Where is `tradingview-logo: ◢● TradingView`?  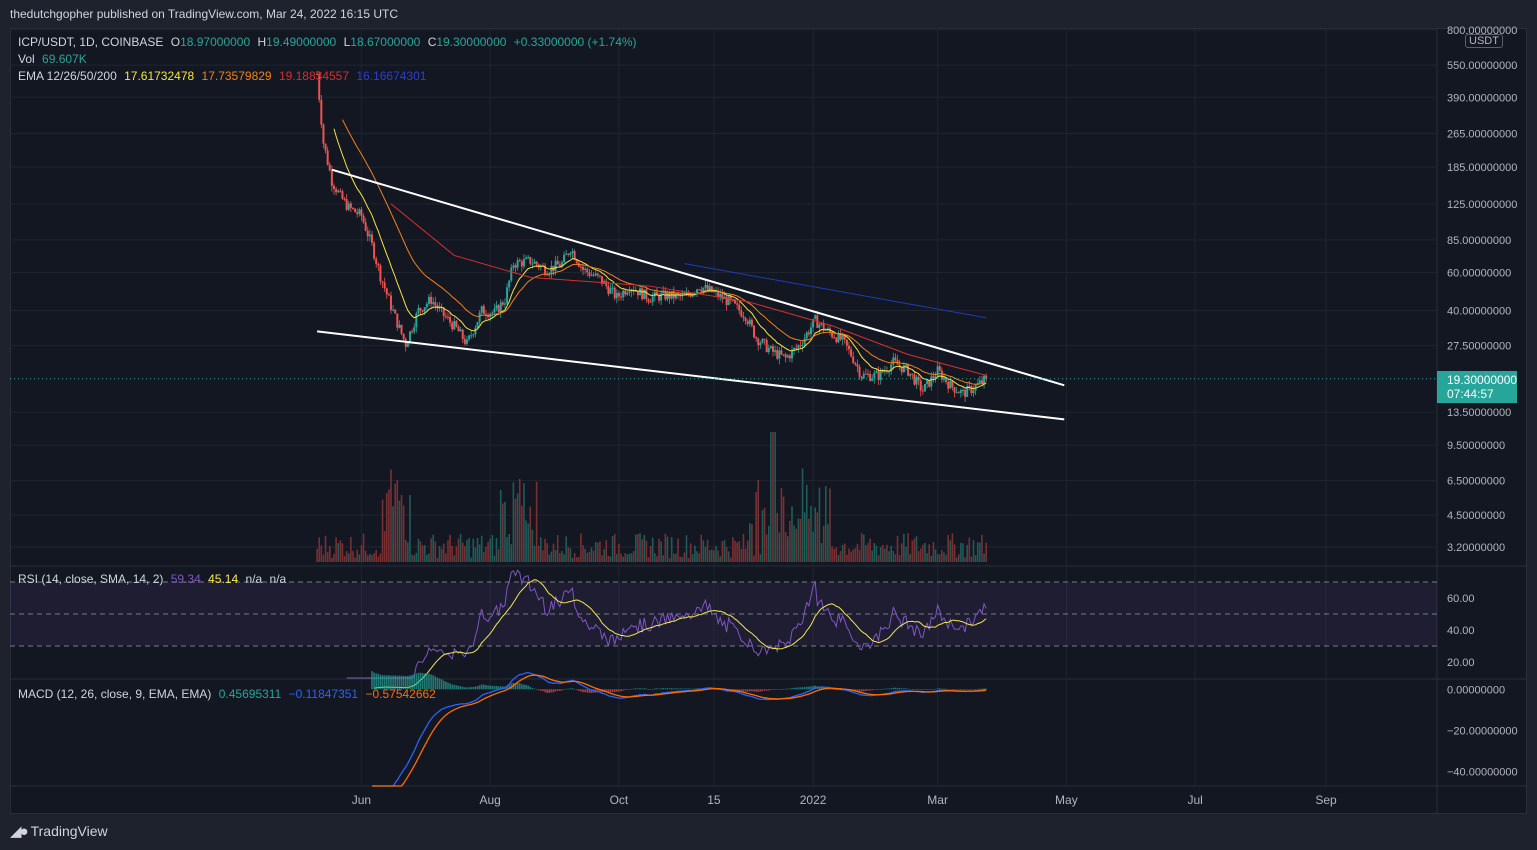
tradingview-logo: ◢● TradingView is located at coordinates (59, 831).